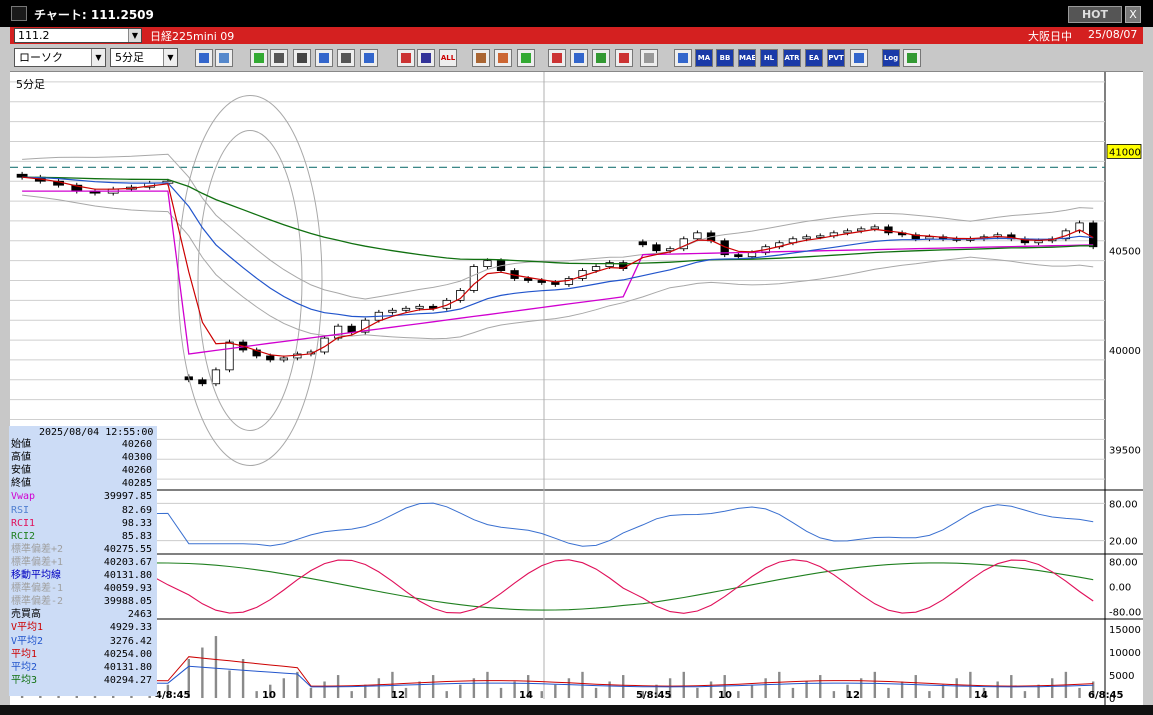 The height and width of the screenshot is (715, 1153). Describe the element at coordinates (127, 602) in the screenshot. I see `info-value: 39988.05` at that location.